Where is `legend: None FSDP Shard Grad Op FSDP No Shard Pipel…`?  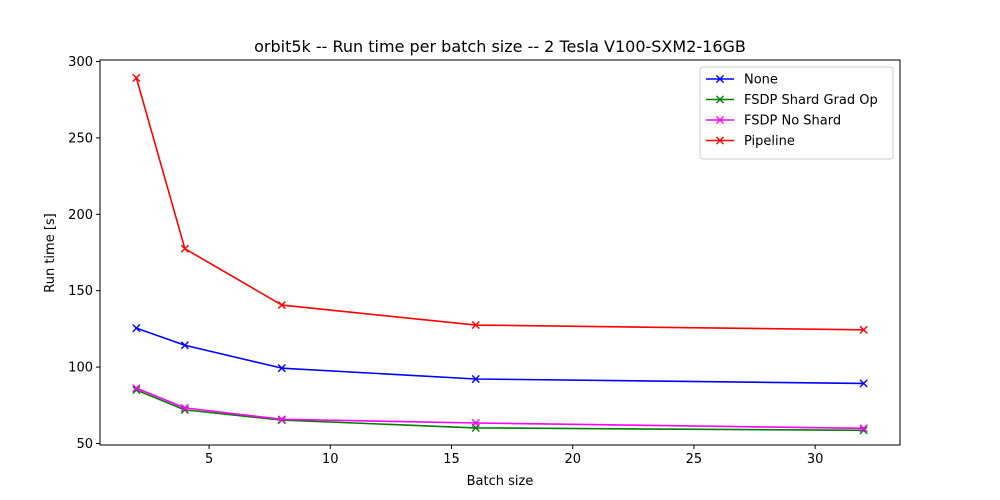 legend: None FSDP Shard Grad Op FSDP No Shard Pipel… is located at coordinates (796, 113).